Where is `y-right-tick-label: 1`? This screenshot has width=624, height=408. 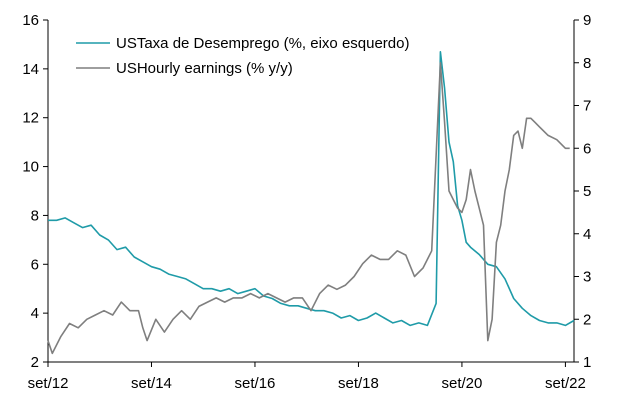
y-right-tick-label: 1 is located at coordinates (587, 362).